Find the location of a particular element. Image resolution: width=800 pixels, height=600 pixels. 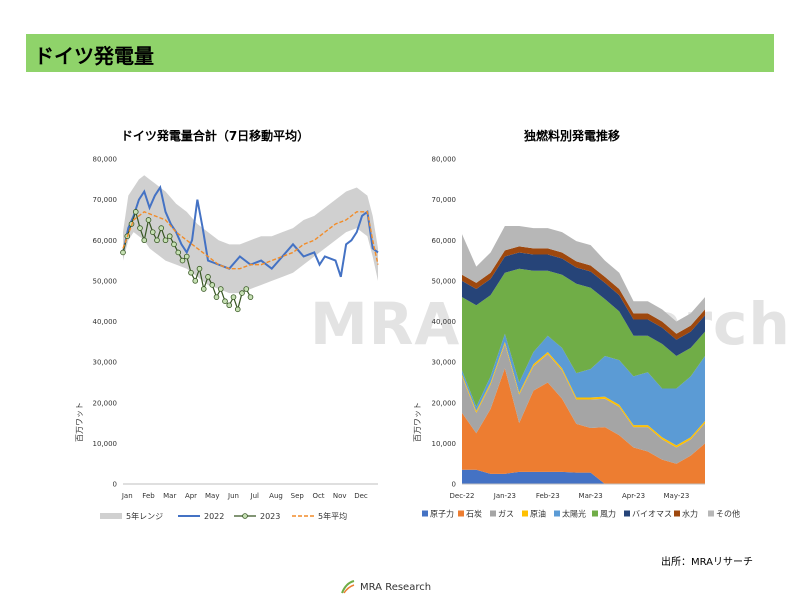

logo: MRA Research is located at coordinates (385, 587).